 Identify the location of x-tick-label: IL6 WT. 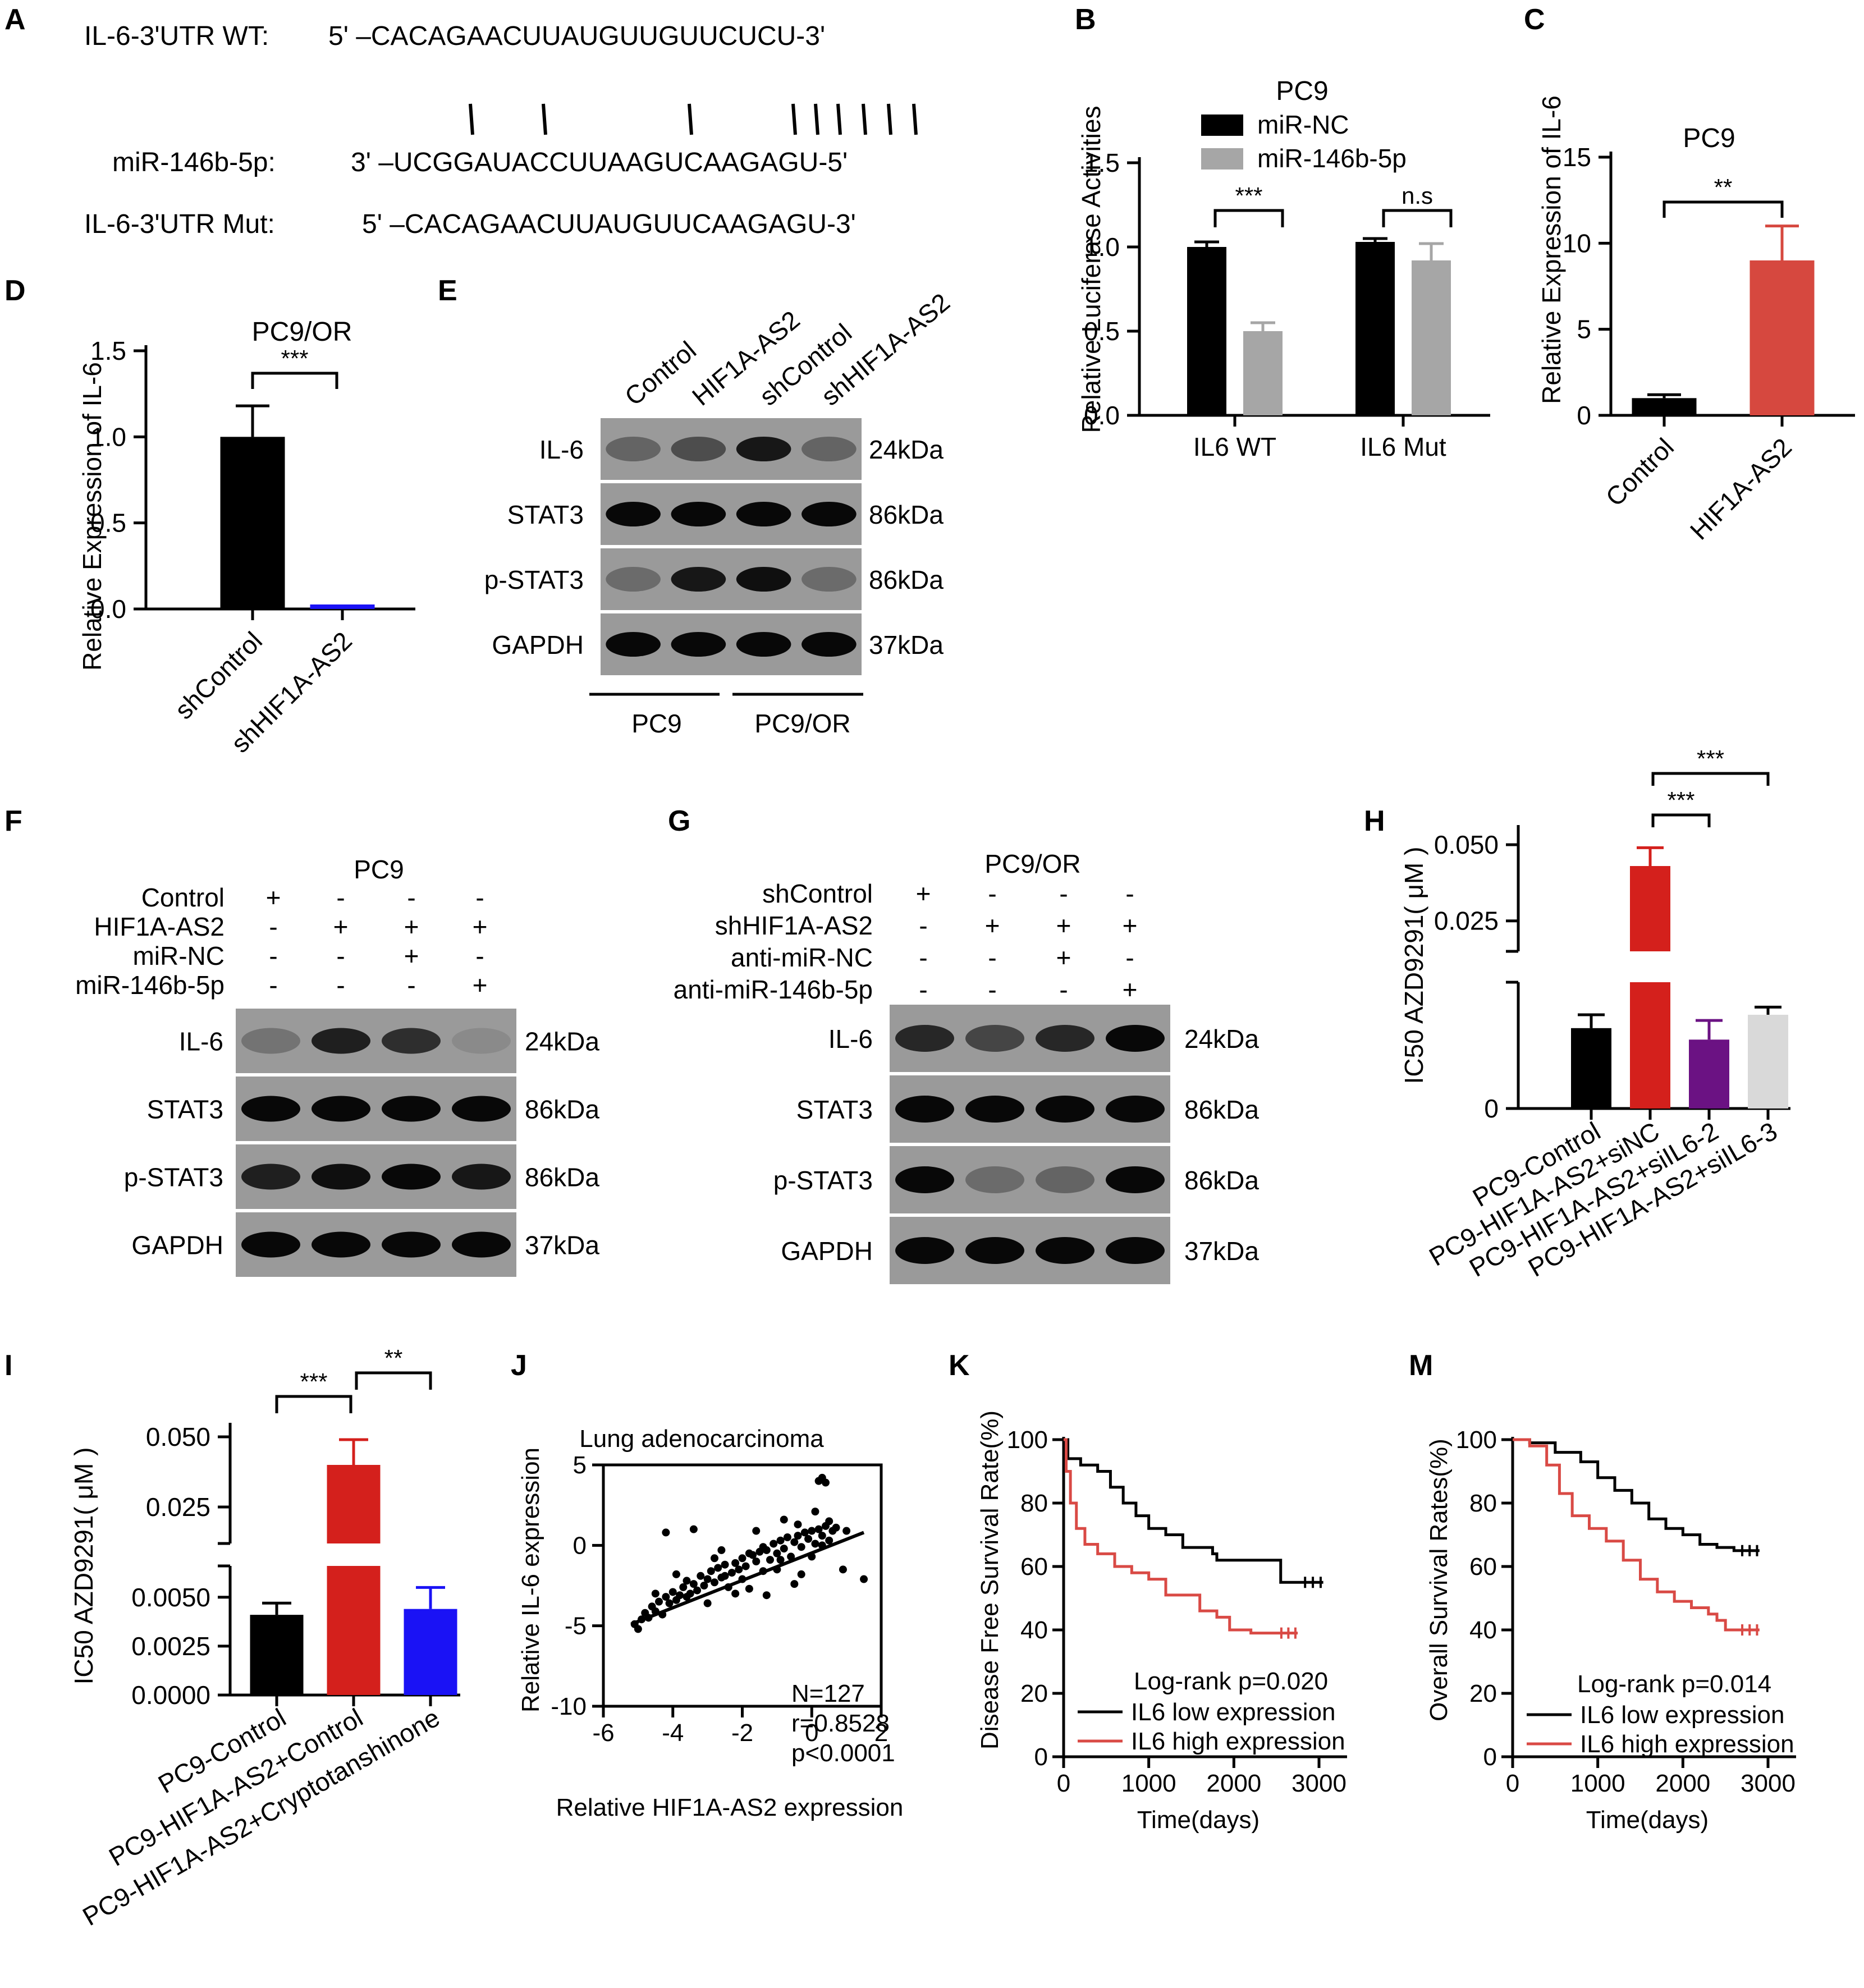
(1234, 446).